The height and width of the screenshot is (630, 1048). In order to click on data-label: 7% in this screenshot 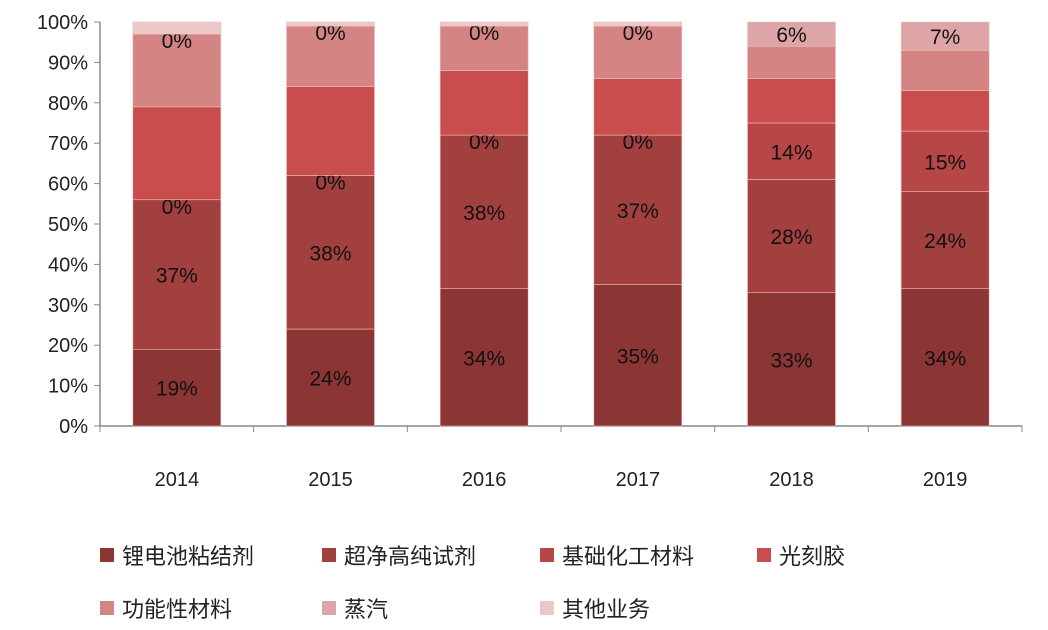, I will do `click(945, 37)`.